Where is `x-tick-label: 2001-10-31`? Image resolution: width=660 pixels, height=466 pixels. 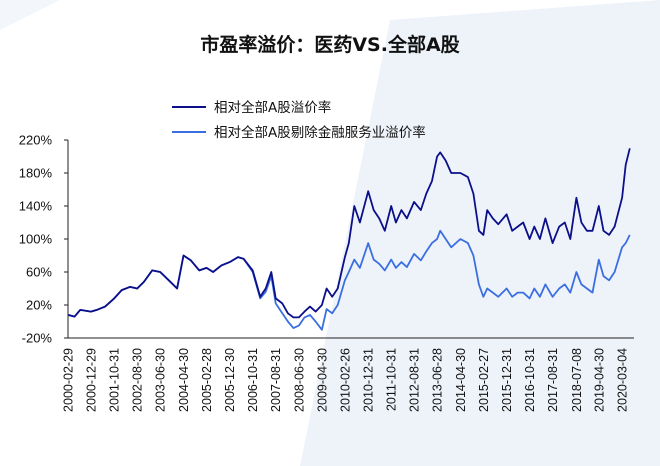
x-tick-label: 2001-10-31 is located at coordinates (115, 380).